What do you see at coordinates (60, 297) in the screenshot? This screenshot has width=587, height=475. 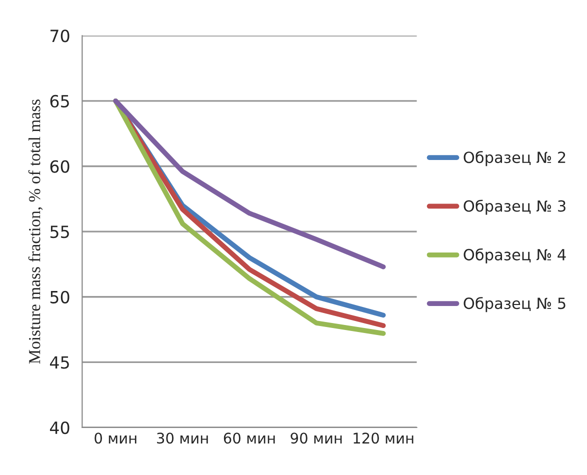 I see `y-tick-label: 50` at bounding box center [60, 297].